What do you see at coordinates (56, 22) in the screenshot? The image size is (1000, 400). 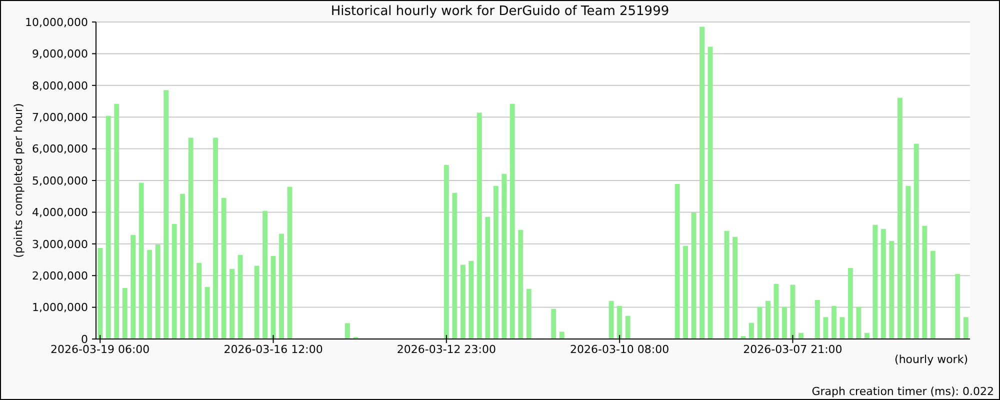 I see `y-tick-label: 10,000,000` at bounding box center [56, 22].